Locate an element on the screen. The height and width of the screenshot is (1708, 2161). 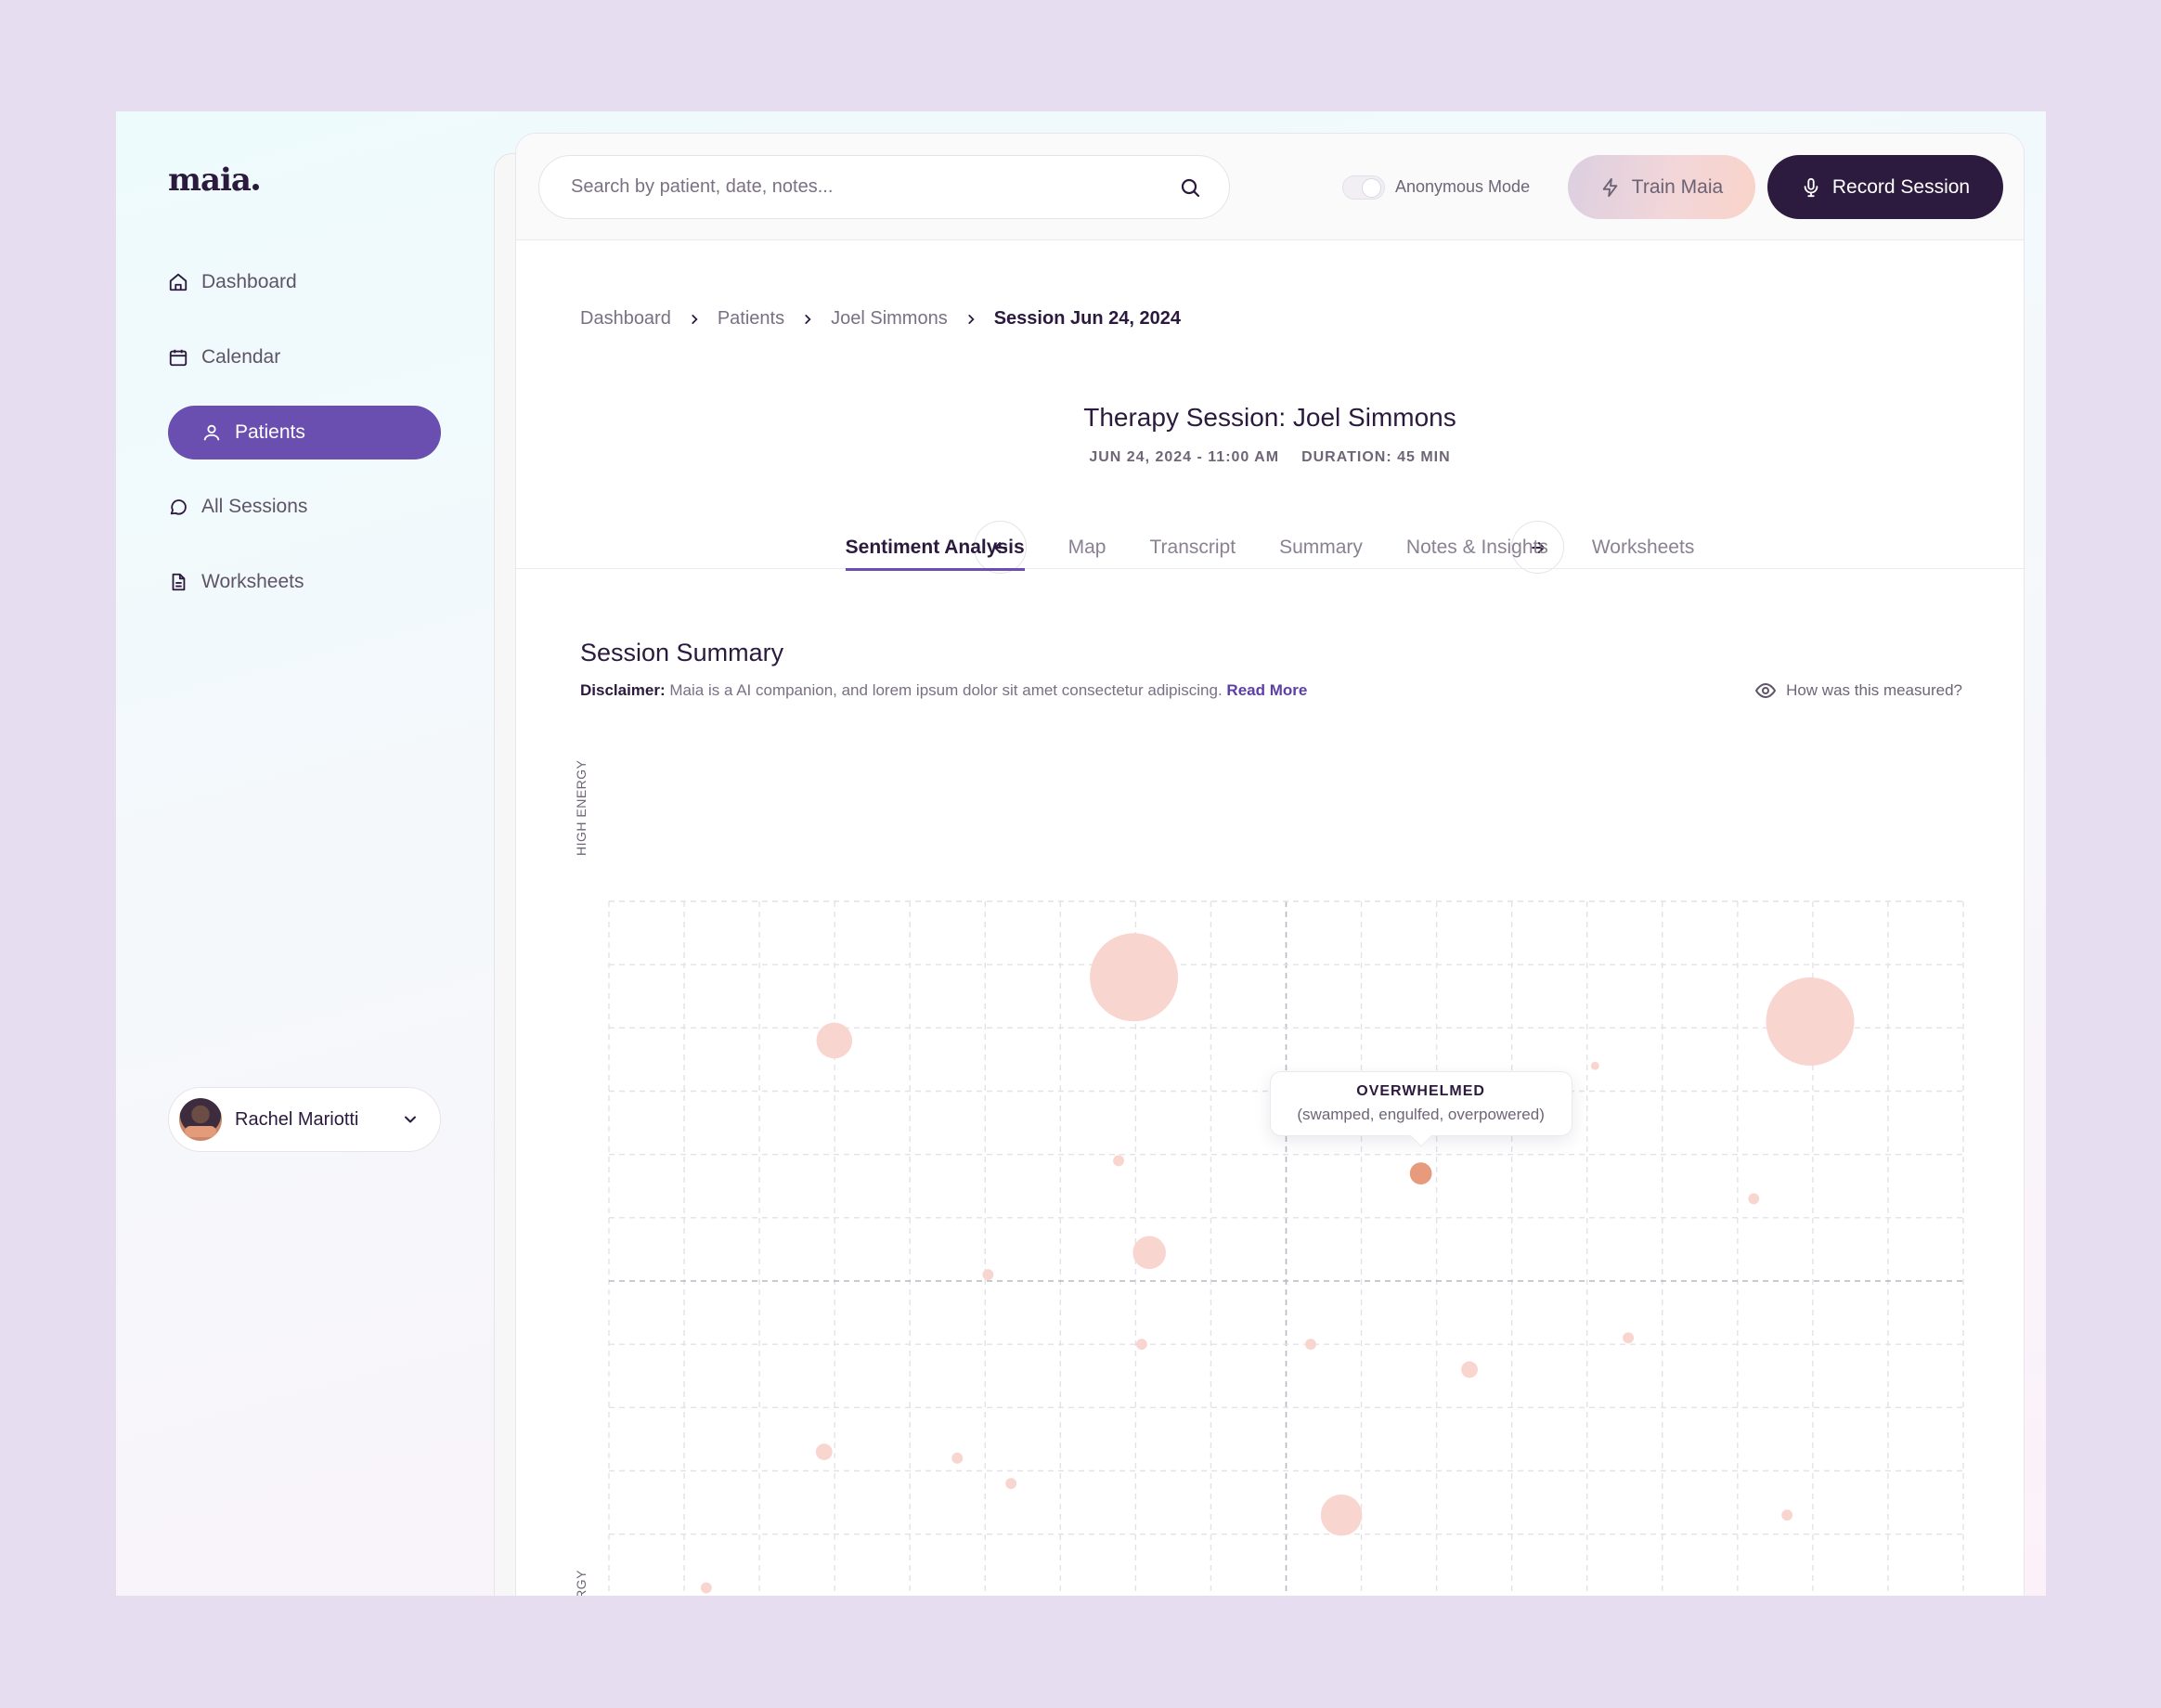
y-label-high-energy: HIGH ENERGY is located at coordinates (581, 807).